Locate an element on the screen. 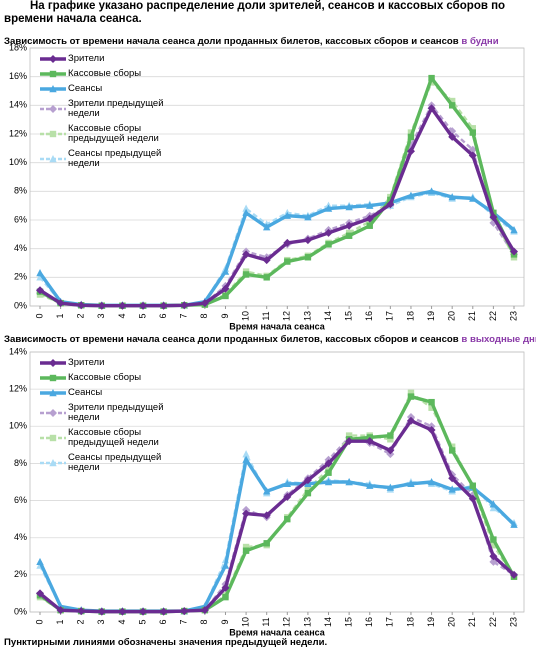  x-tick-label: 10 is located at coordinates (245, 316).